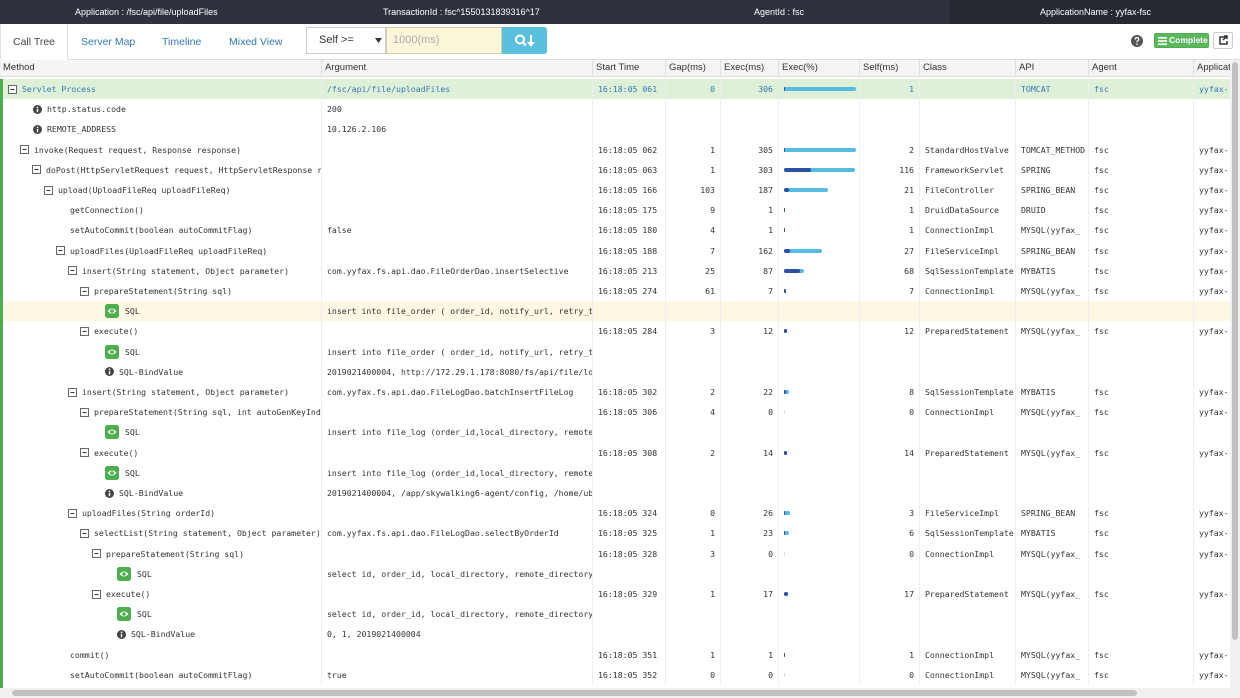 The width and height of the screenshot is (1240, 698). I want to click on start-time: 16:18:05 284, so click(627, 331).